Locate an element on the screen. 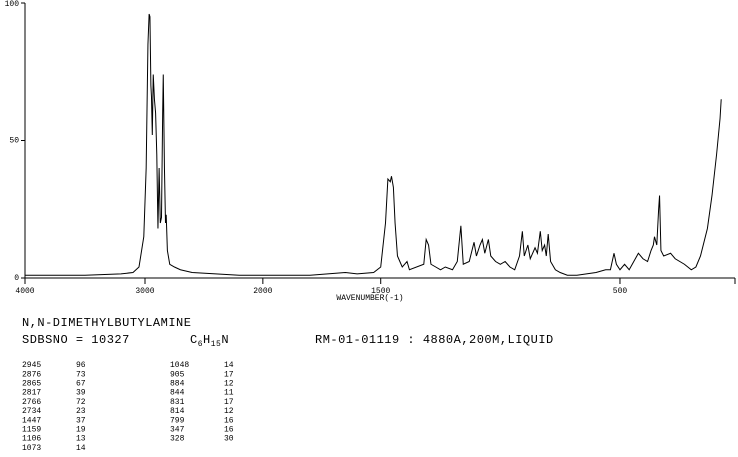 This screenshot has height=457, width=738. formula-part: H is located at coordinates (207, 340).